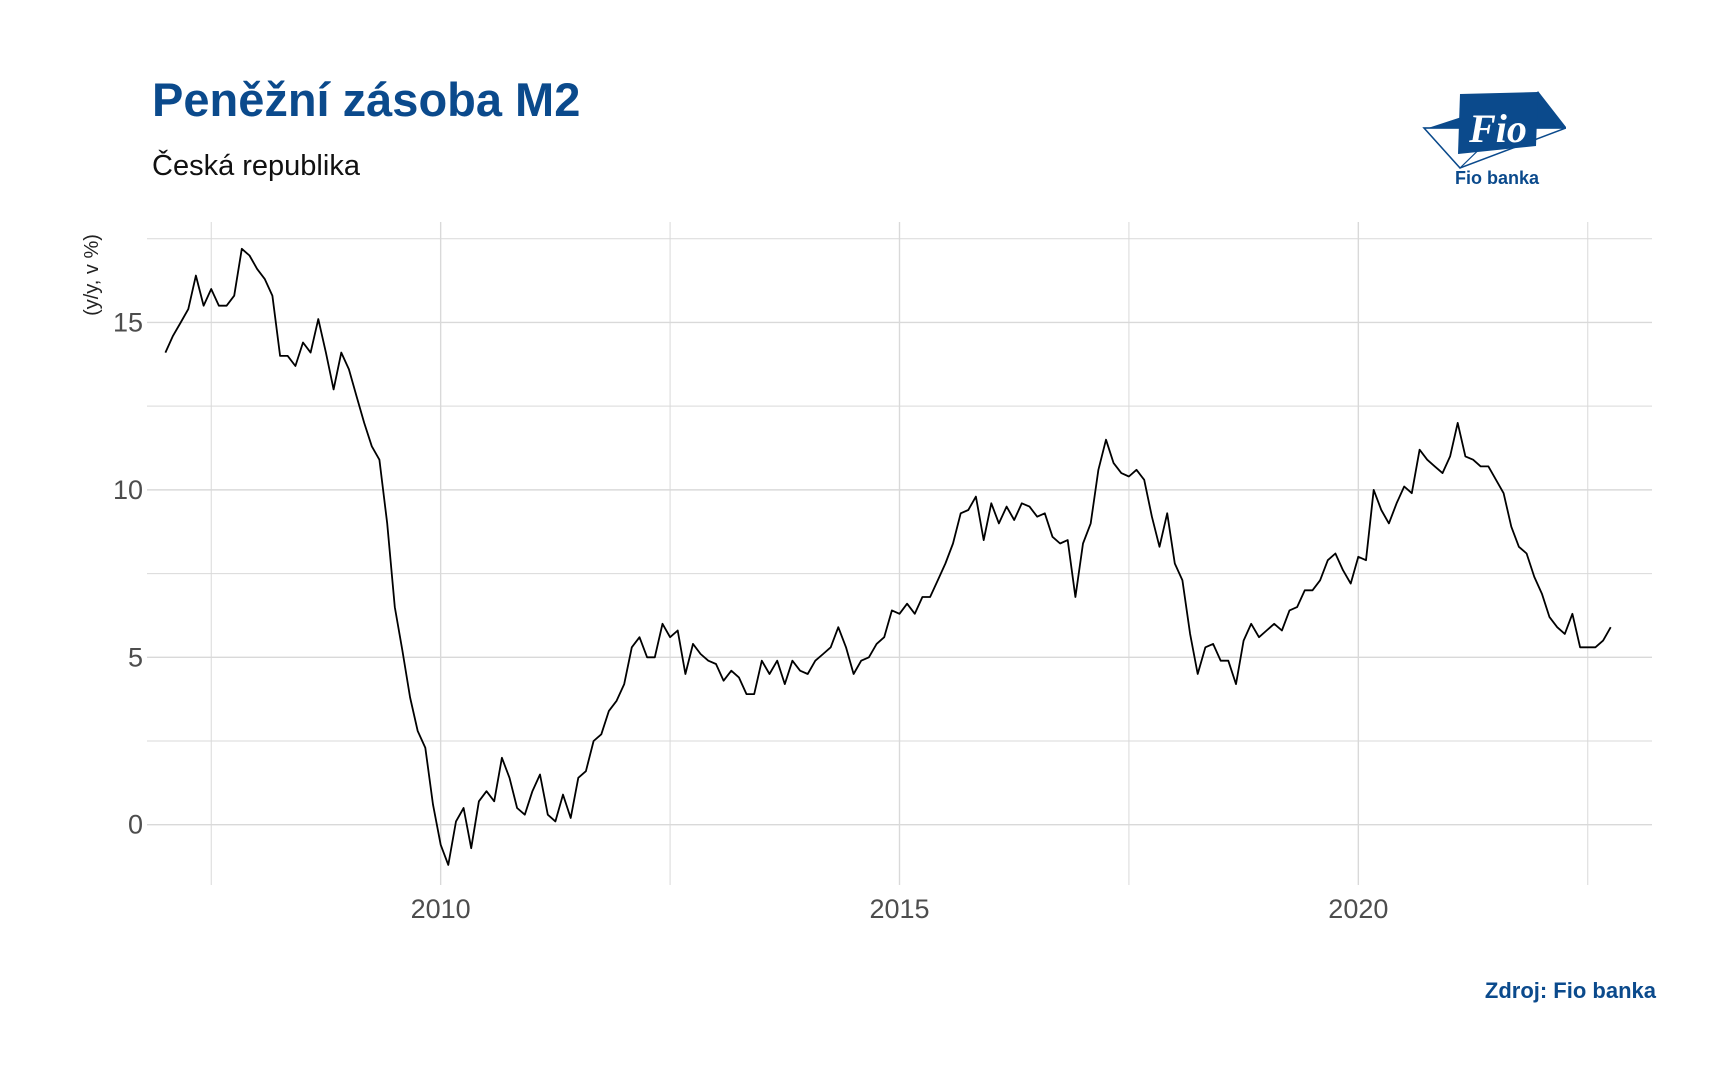  I want to click on x-tick-label: 2010, so click(441, 909).